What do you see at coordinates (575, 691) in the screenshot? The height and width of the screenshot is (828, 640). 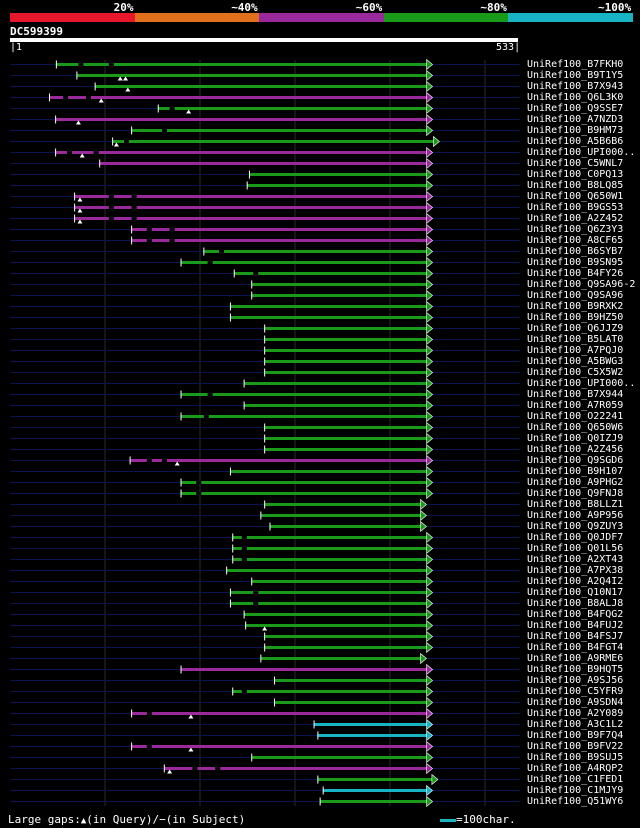 I see `hit-link: UniRef100_C5YFR9` at bounding box center [575, 691].